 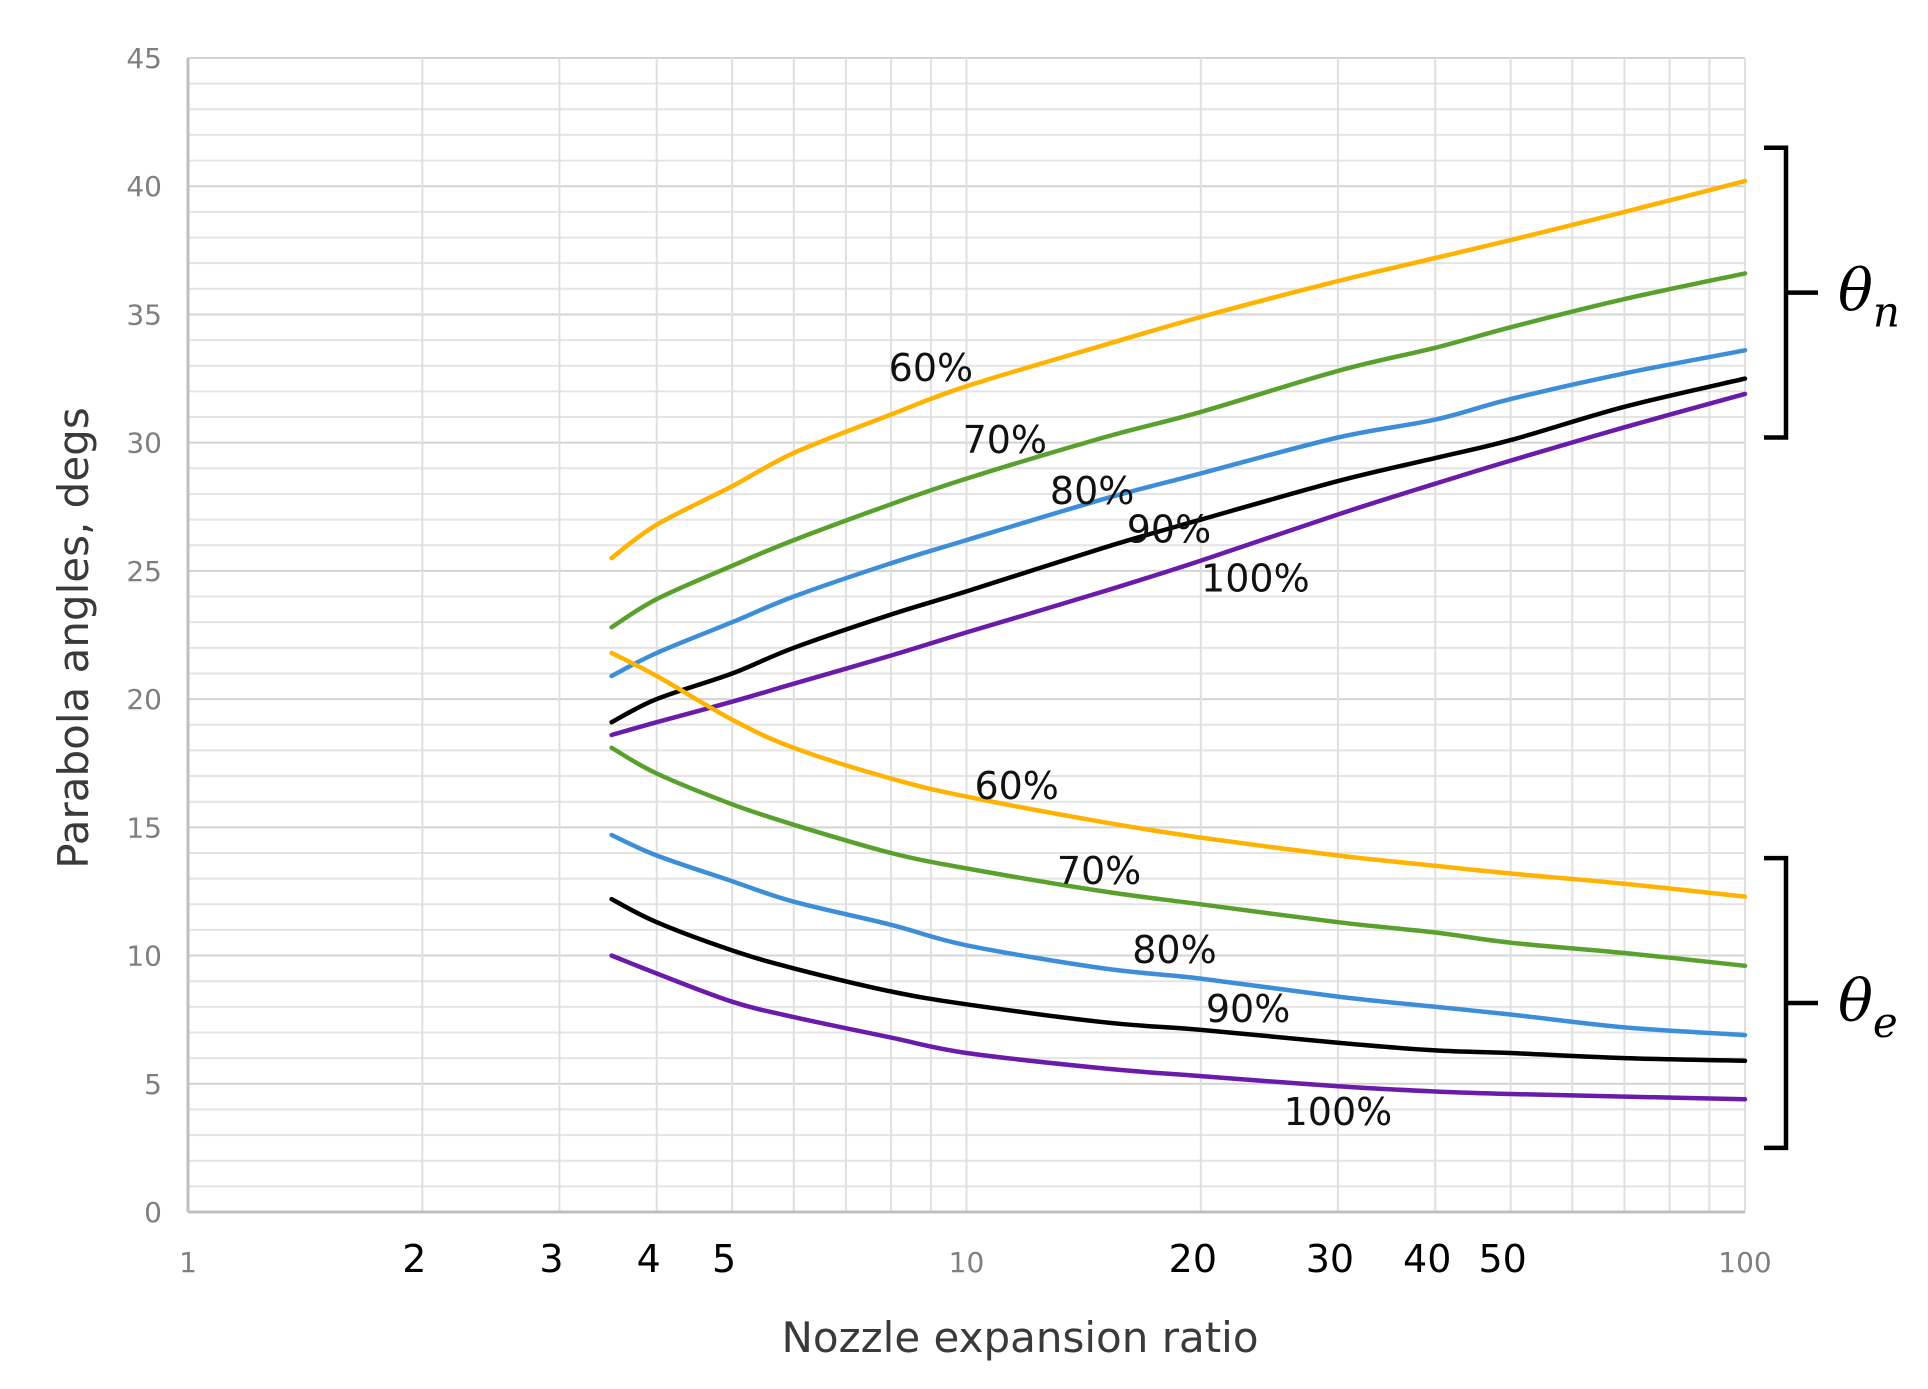 I want to click on y-tick-label: 20, so click(x=144, y=699).